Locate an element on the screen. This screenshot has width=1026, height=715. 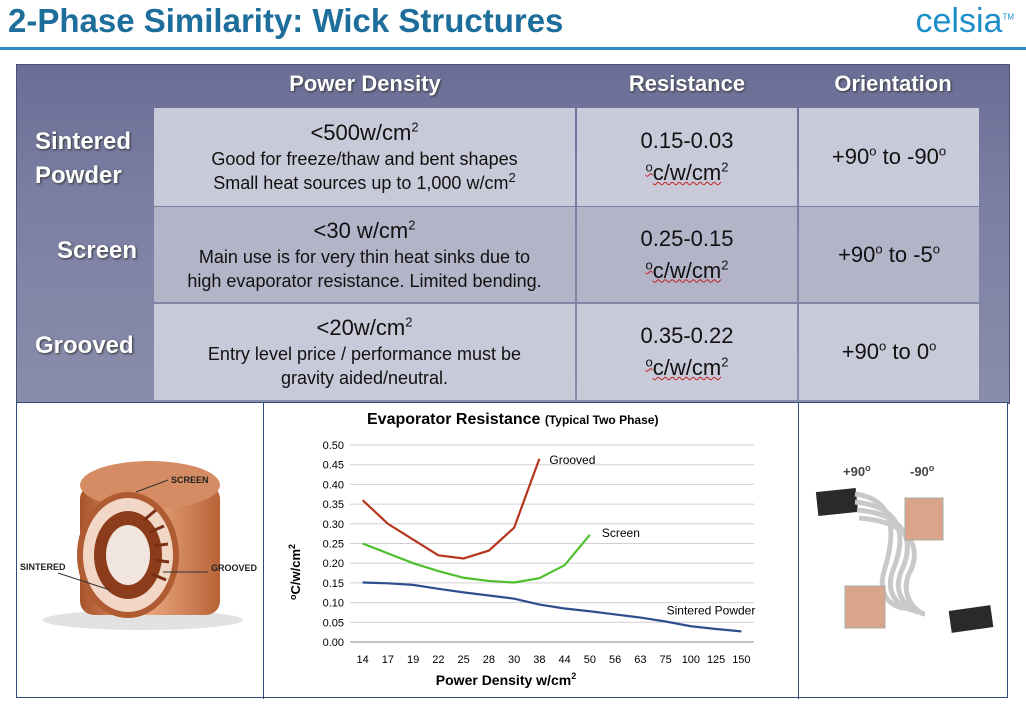
x-tick-label: 25 is located at coordinates (464, 660).